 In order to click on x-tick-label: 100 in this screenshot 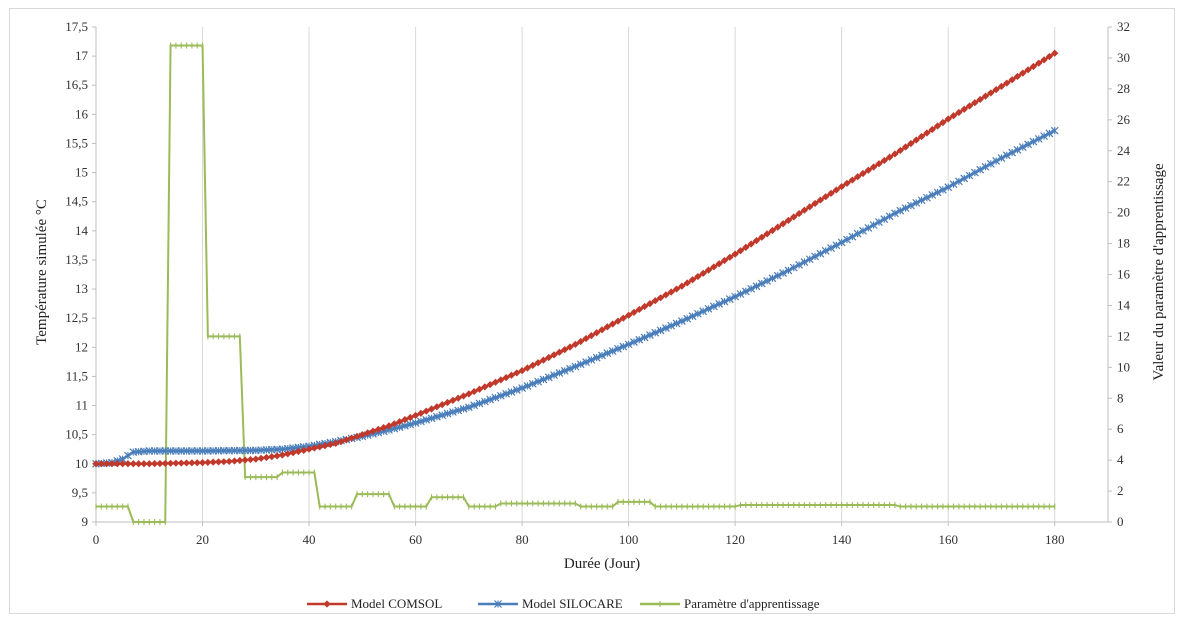, I will do `click(629, 539)`.